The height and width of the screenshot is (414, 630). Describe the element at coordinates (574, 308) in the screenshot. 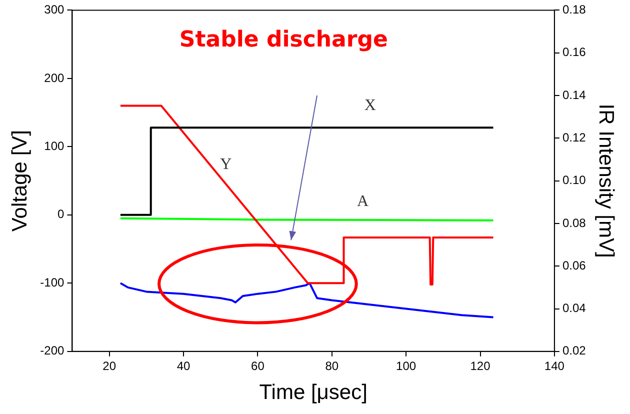

I see `y2-tick-label: 0.04` at that location.